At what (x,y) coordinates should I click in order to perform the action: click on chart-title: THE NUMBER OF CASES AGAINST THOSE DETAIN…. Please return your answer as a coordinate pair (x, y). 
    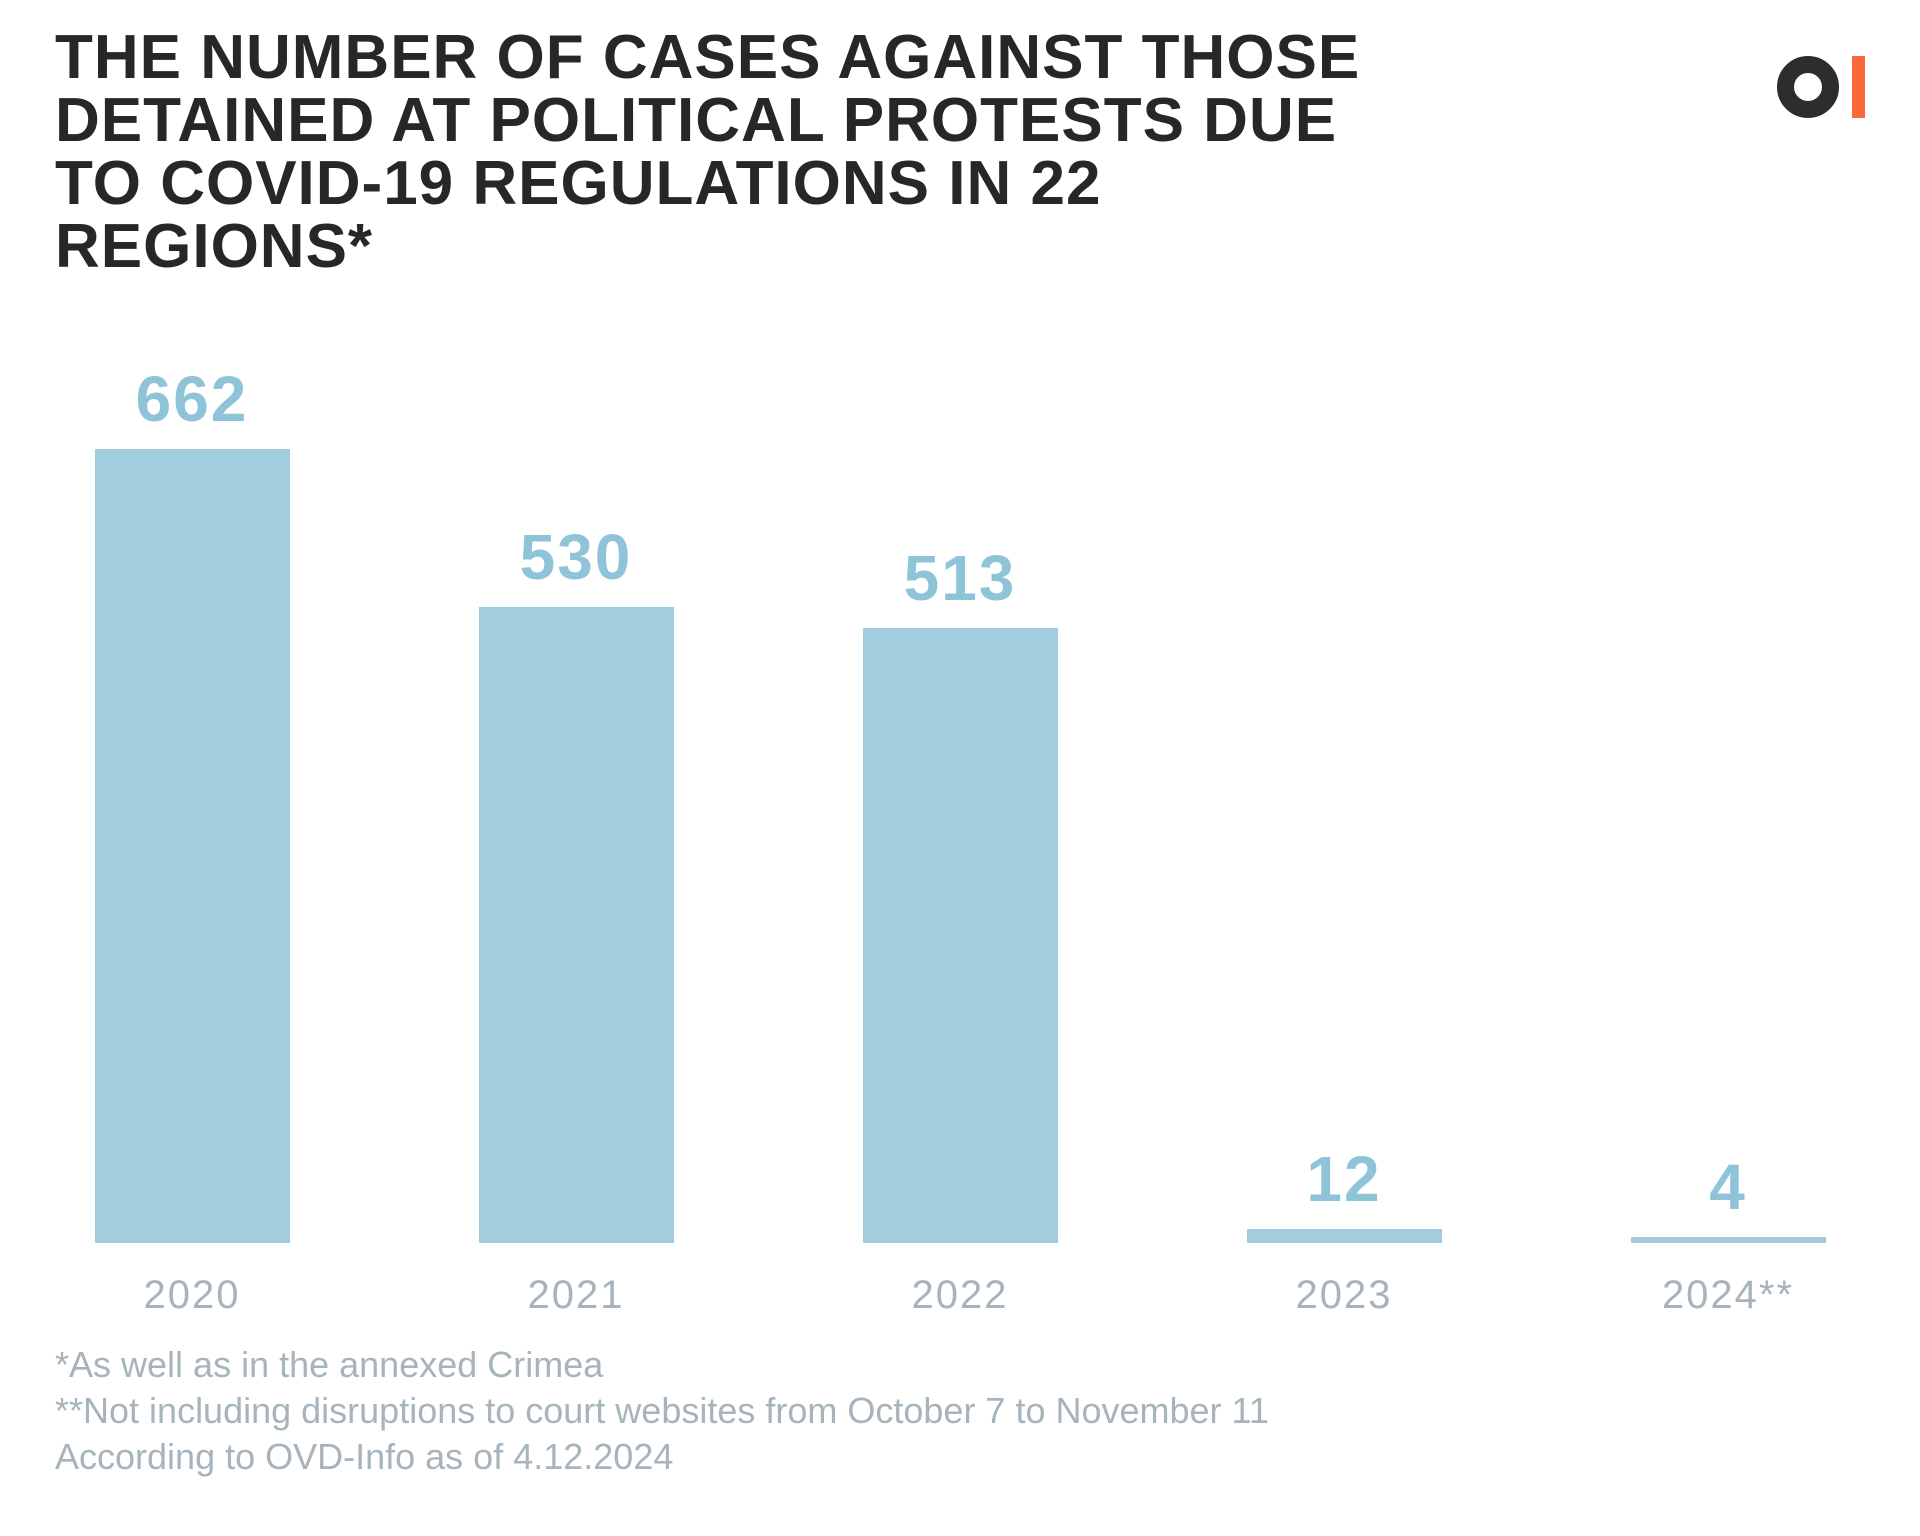
    Looking at the image, I should click on (707, 152).